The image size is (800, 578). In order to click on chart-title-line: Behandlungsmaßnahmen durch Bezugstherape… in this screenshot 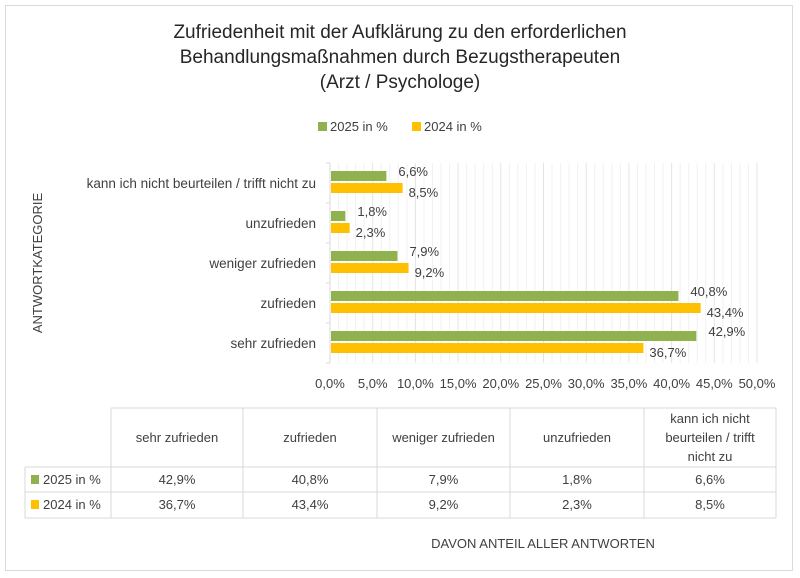, I will do `click(400, 57)`.